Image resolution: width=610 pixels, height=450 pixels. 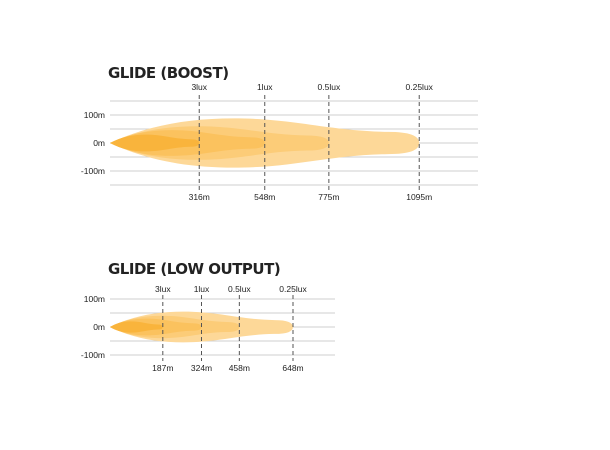 What do you see at coordinates (239, 368) in the screenshot?
I see `distance-label: 458m` at bounding box center [239, 368].